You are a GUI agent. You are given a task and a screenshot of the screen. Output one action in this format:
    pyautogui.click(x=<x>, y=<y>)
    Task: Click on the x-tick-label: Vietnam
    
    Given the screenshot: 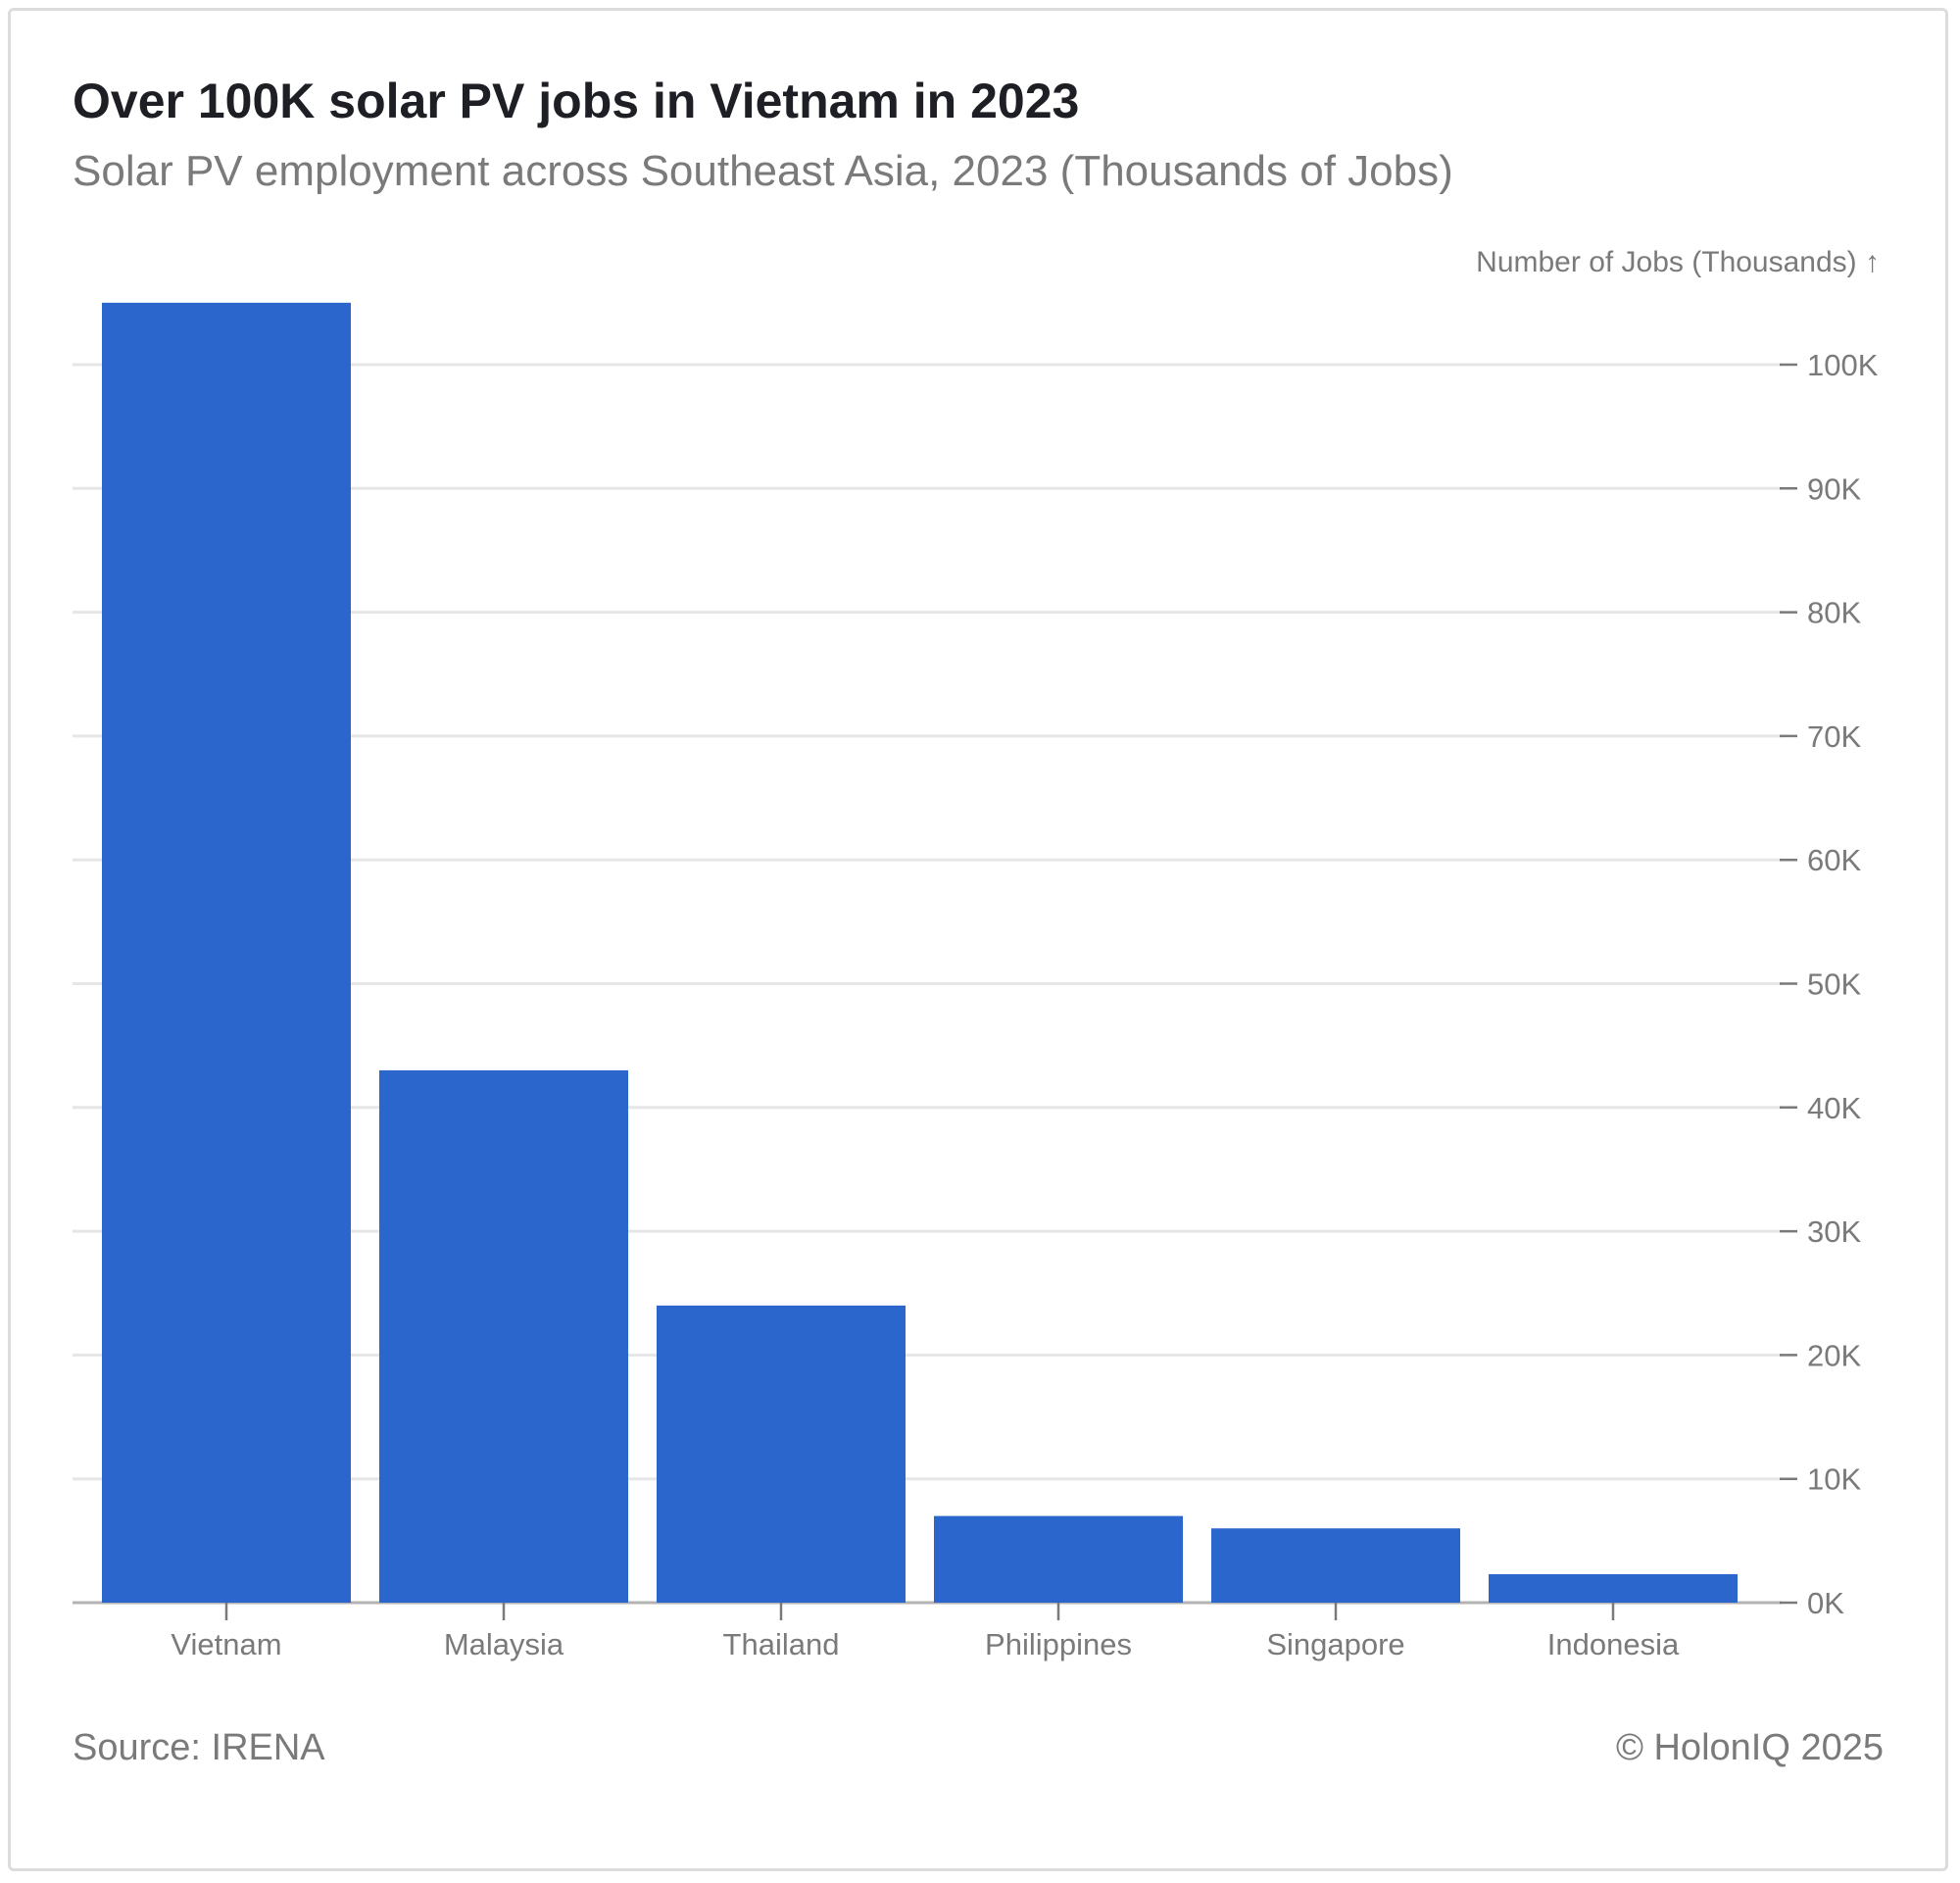 What is the action you would take?
    pyautogui.click(x=226, y=1644)
    